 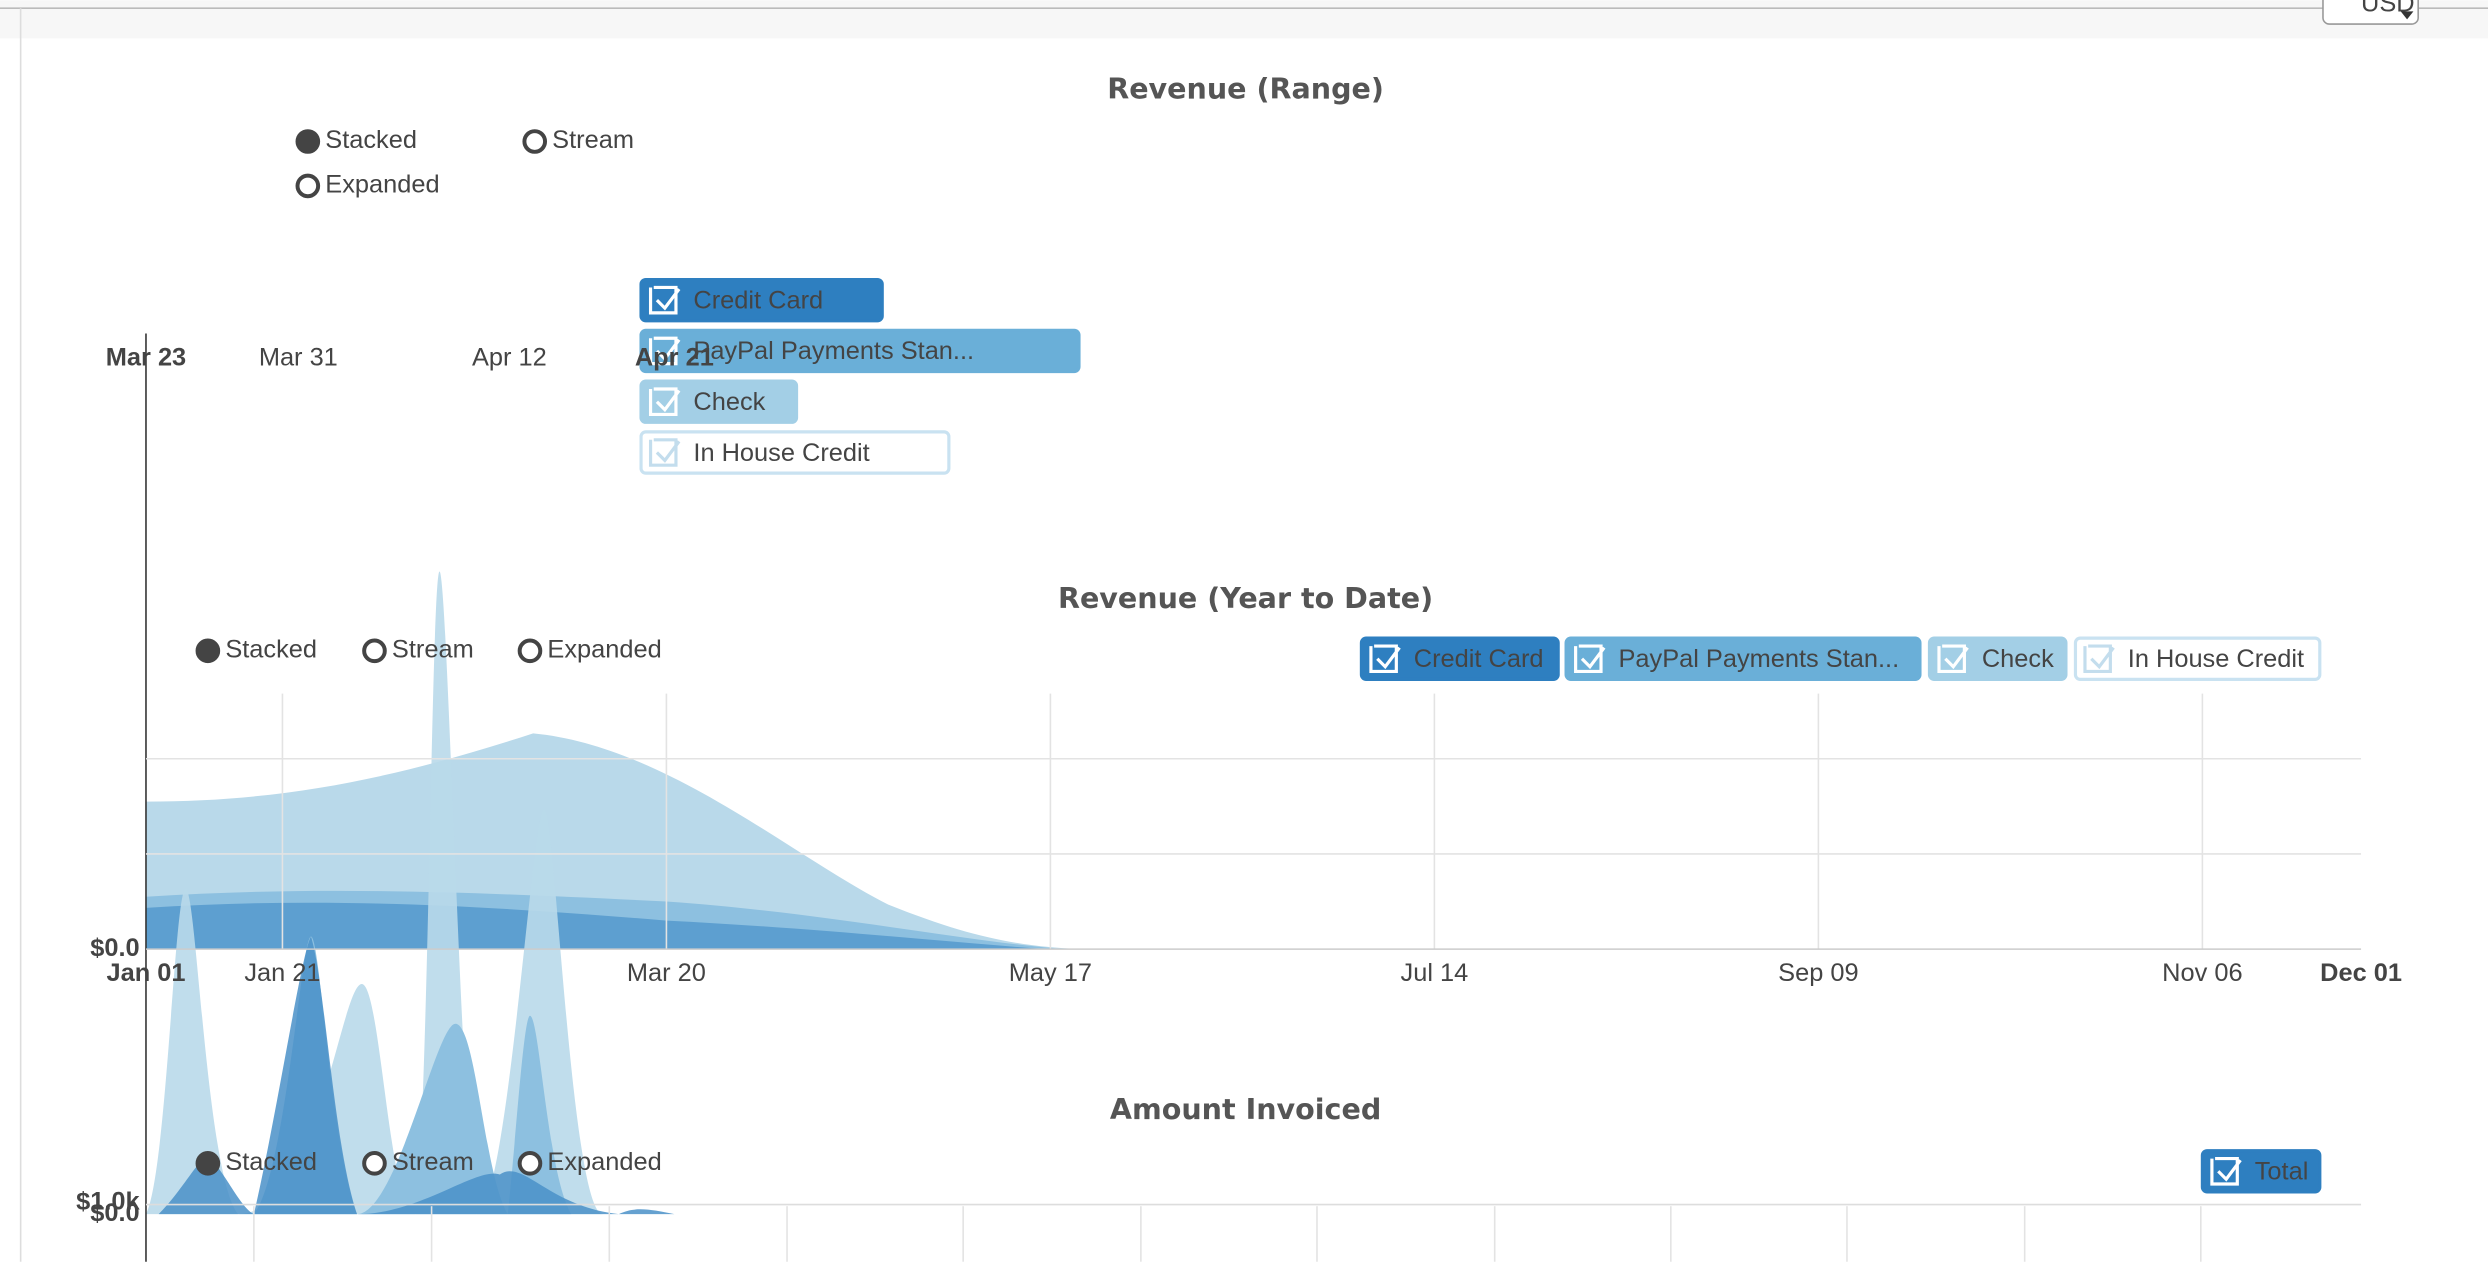 What do you see at coordinates (146, 358) in the screenshot?
I see `x-tick-label: Mar 23` at bounding box center [146, 358].